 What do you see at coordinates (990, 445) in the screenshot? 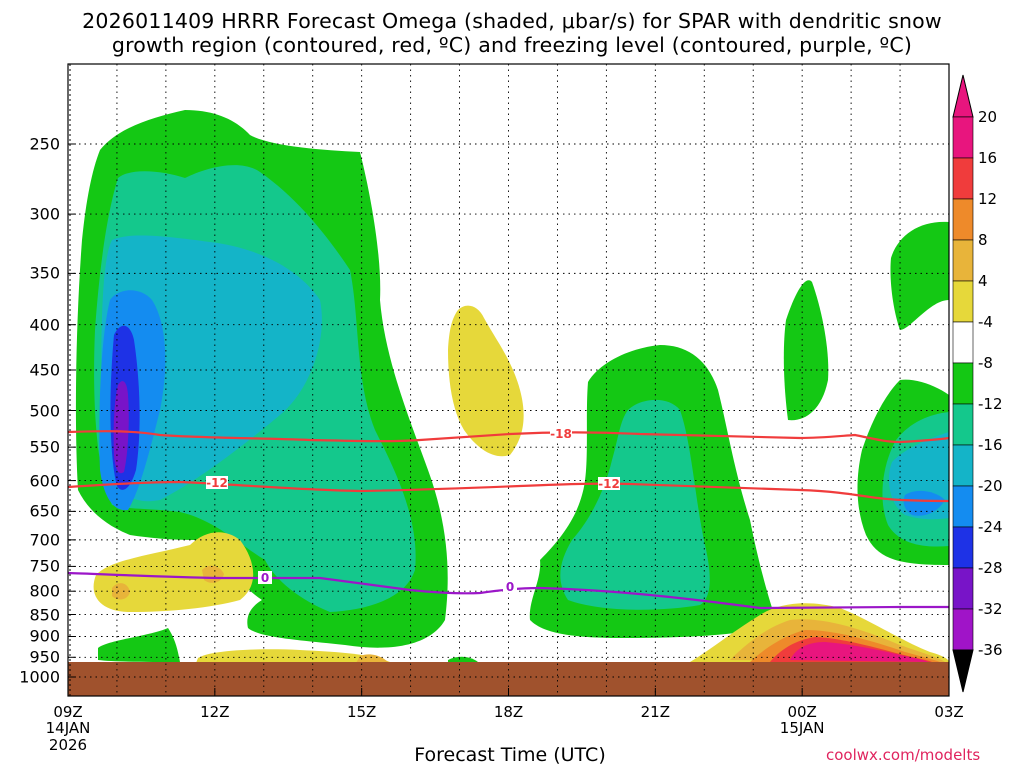
I see `colorbar-label: -16` at bounding box center [990, 445].